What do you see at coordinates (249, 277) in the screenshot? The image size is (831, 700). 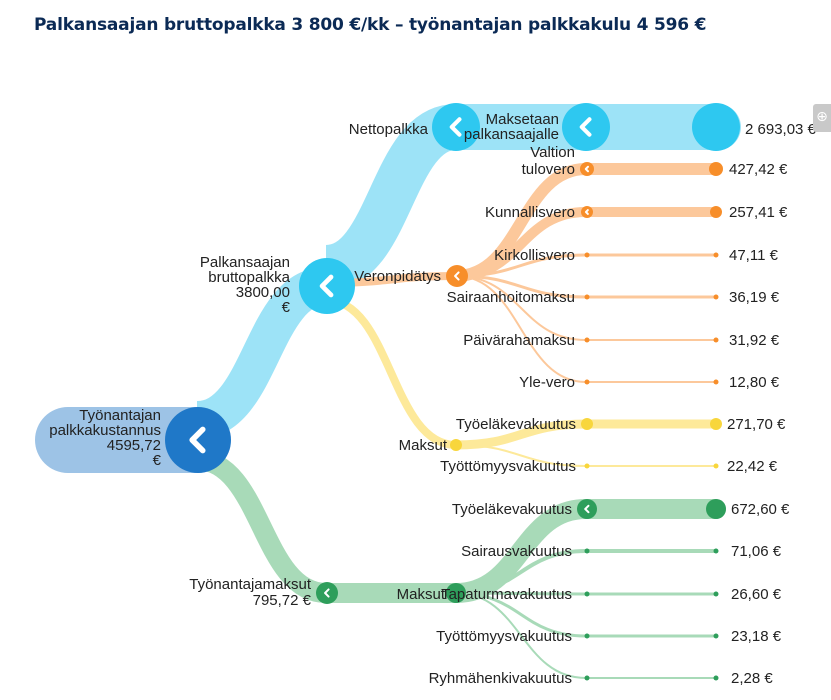 I see `node-label-gross: bruttopalkka` at bounding box center [249, 277].